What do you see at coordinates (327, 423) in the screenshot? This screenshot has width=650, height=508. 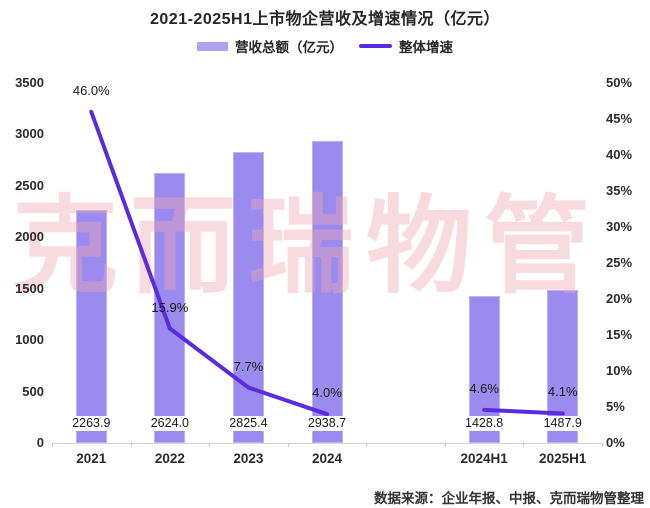 I see `revenue-value-label: 2938.7` at bounding box center [327, 423].